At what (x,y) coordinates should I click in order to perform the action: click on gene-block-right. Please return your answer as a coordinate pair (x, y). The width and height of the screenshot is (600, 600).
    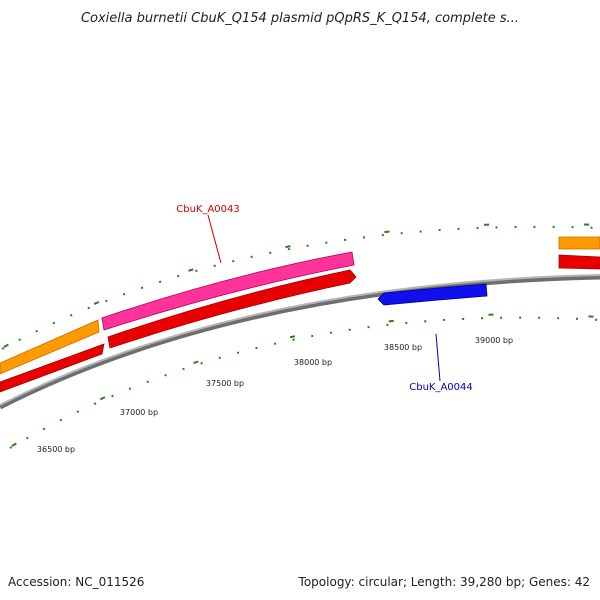
    Looking at the image, I should click on (579, 243).